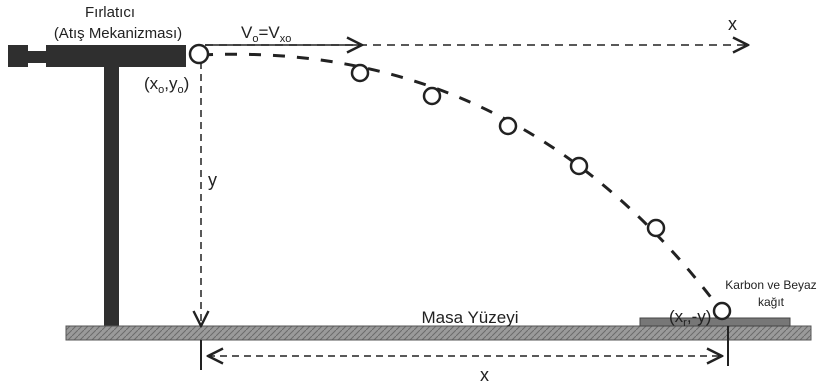 This screenshot has width=829, height=385. I want to click on launcher-label: Fırlatıcı, so click(110, 12).